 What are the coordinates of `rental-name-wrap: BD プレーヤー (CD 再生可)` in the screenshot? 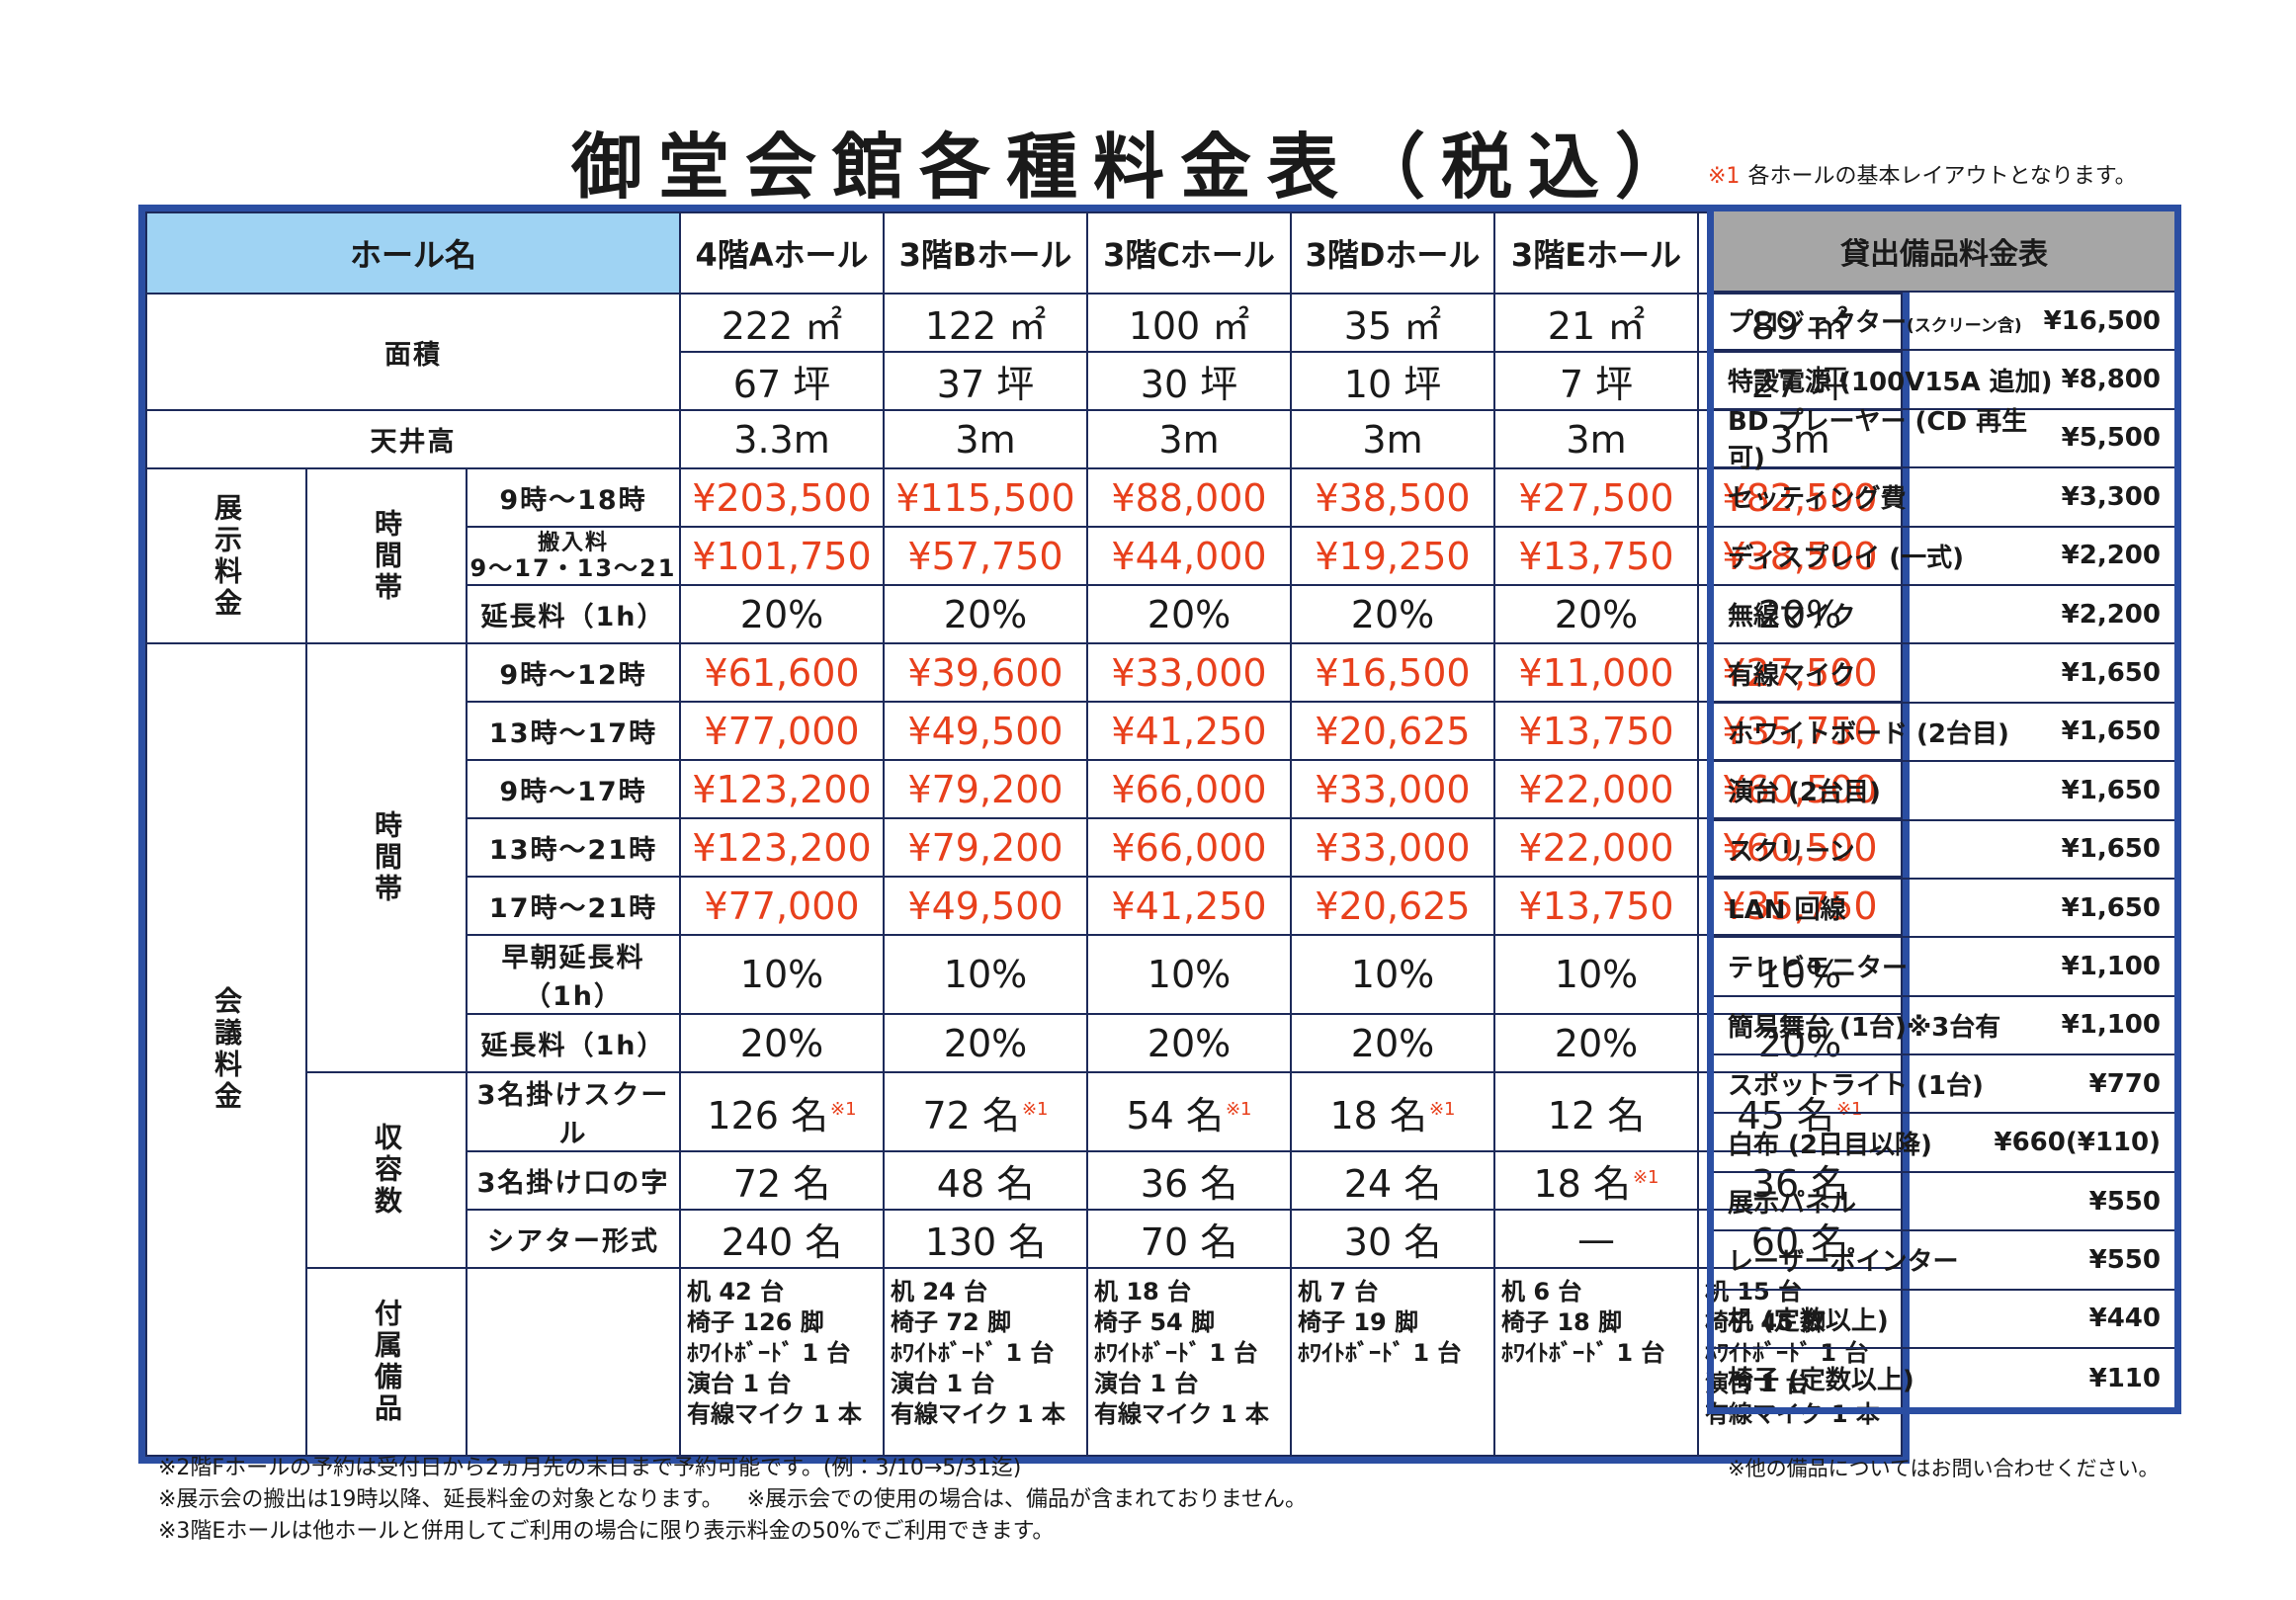 It's located at (1895, 438).